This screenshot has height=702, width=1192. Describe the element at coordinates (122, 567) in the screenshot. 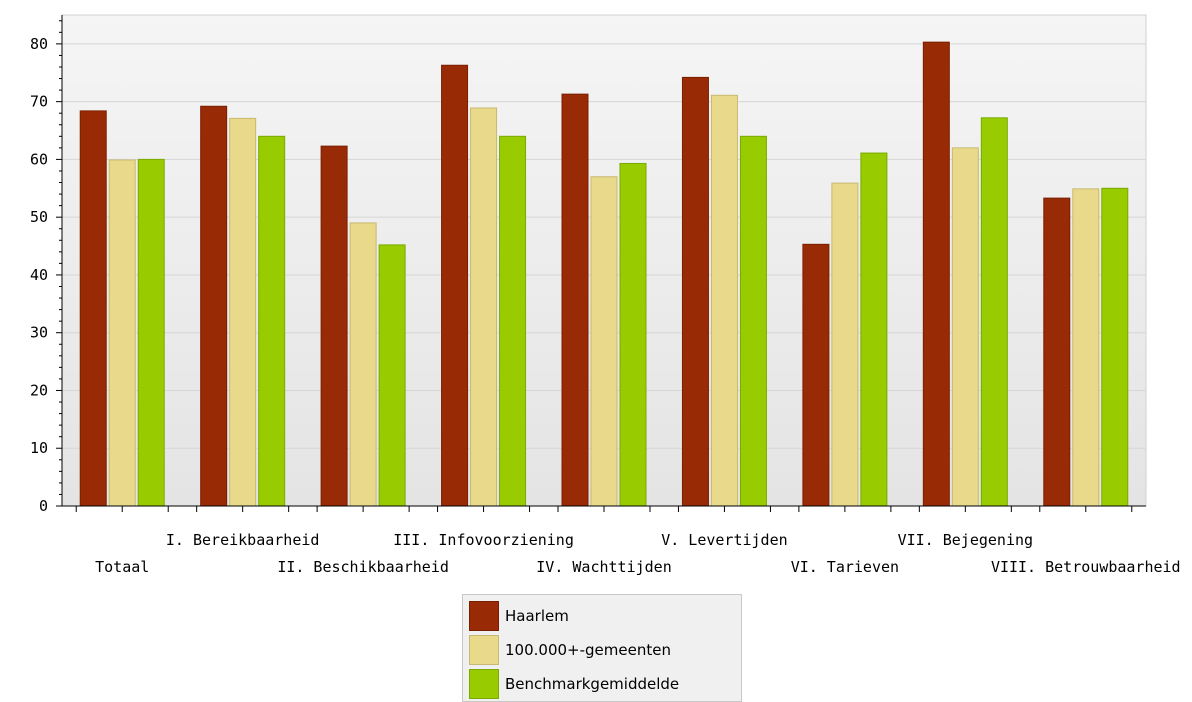

I see `x-category-label: Totaal` at that location.